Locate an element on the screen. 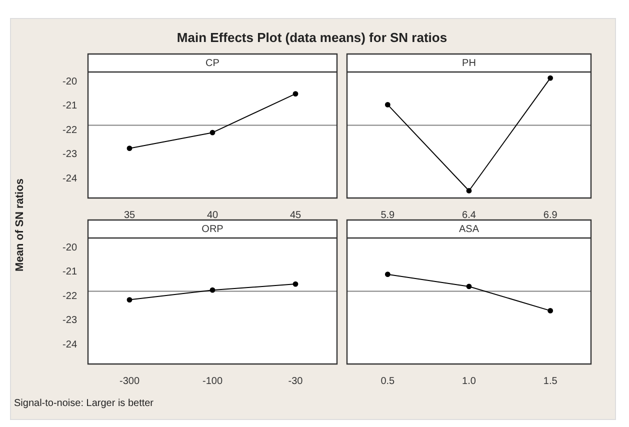 The image size is (629, 427). x-tick-label: -100 is located at coordinates (212, 381).